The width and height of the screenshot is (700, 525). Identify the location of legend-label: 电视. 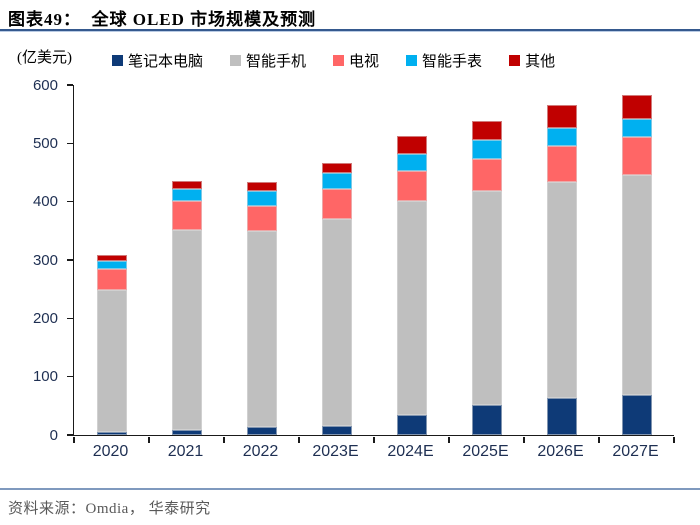
(364, 62).